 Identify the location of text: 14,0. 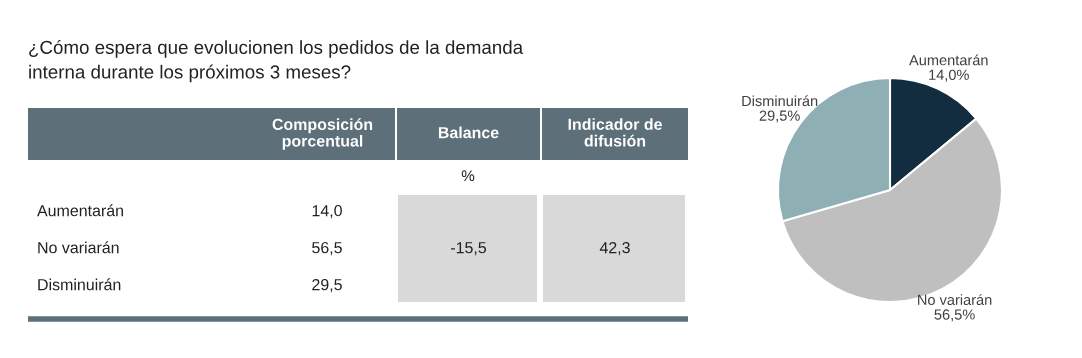
(327, 211).